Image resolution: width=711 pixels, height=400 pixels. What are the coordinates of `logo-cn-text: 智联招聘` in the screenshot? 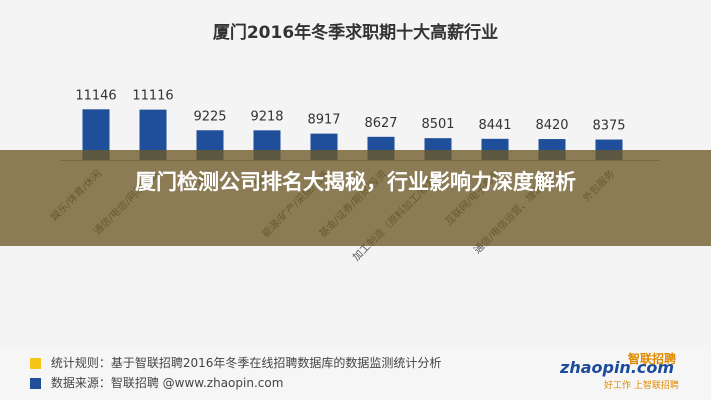 It's located at (652, 359).